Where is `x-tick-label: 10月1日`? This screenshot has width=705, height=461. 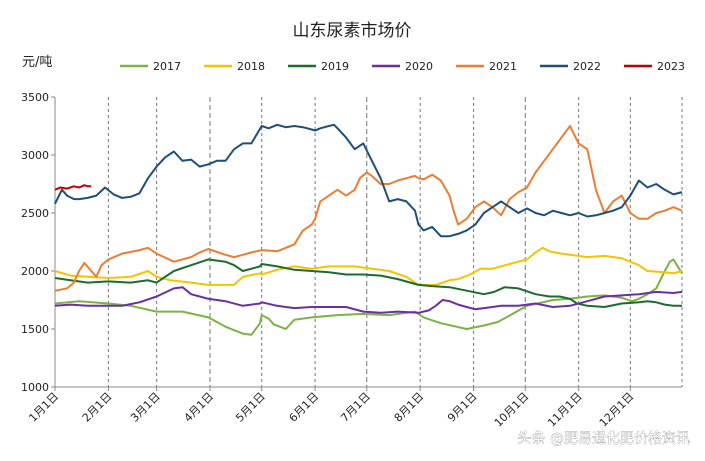 x-tick-label: 10月1日 is located at coordinates (512, 410).